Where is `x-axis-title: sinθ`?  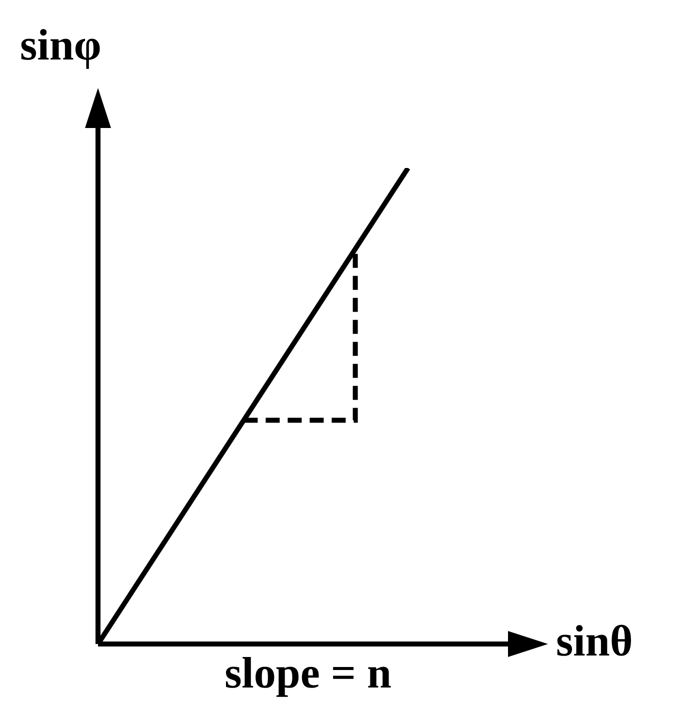
x-axis-title: sinθ is located at coordinates (594, 641).